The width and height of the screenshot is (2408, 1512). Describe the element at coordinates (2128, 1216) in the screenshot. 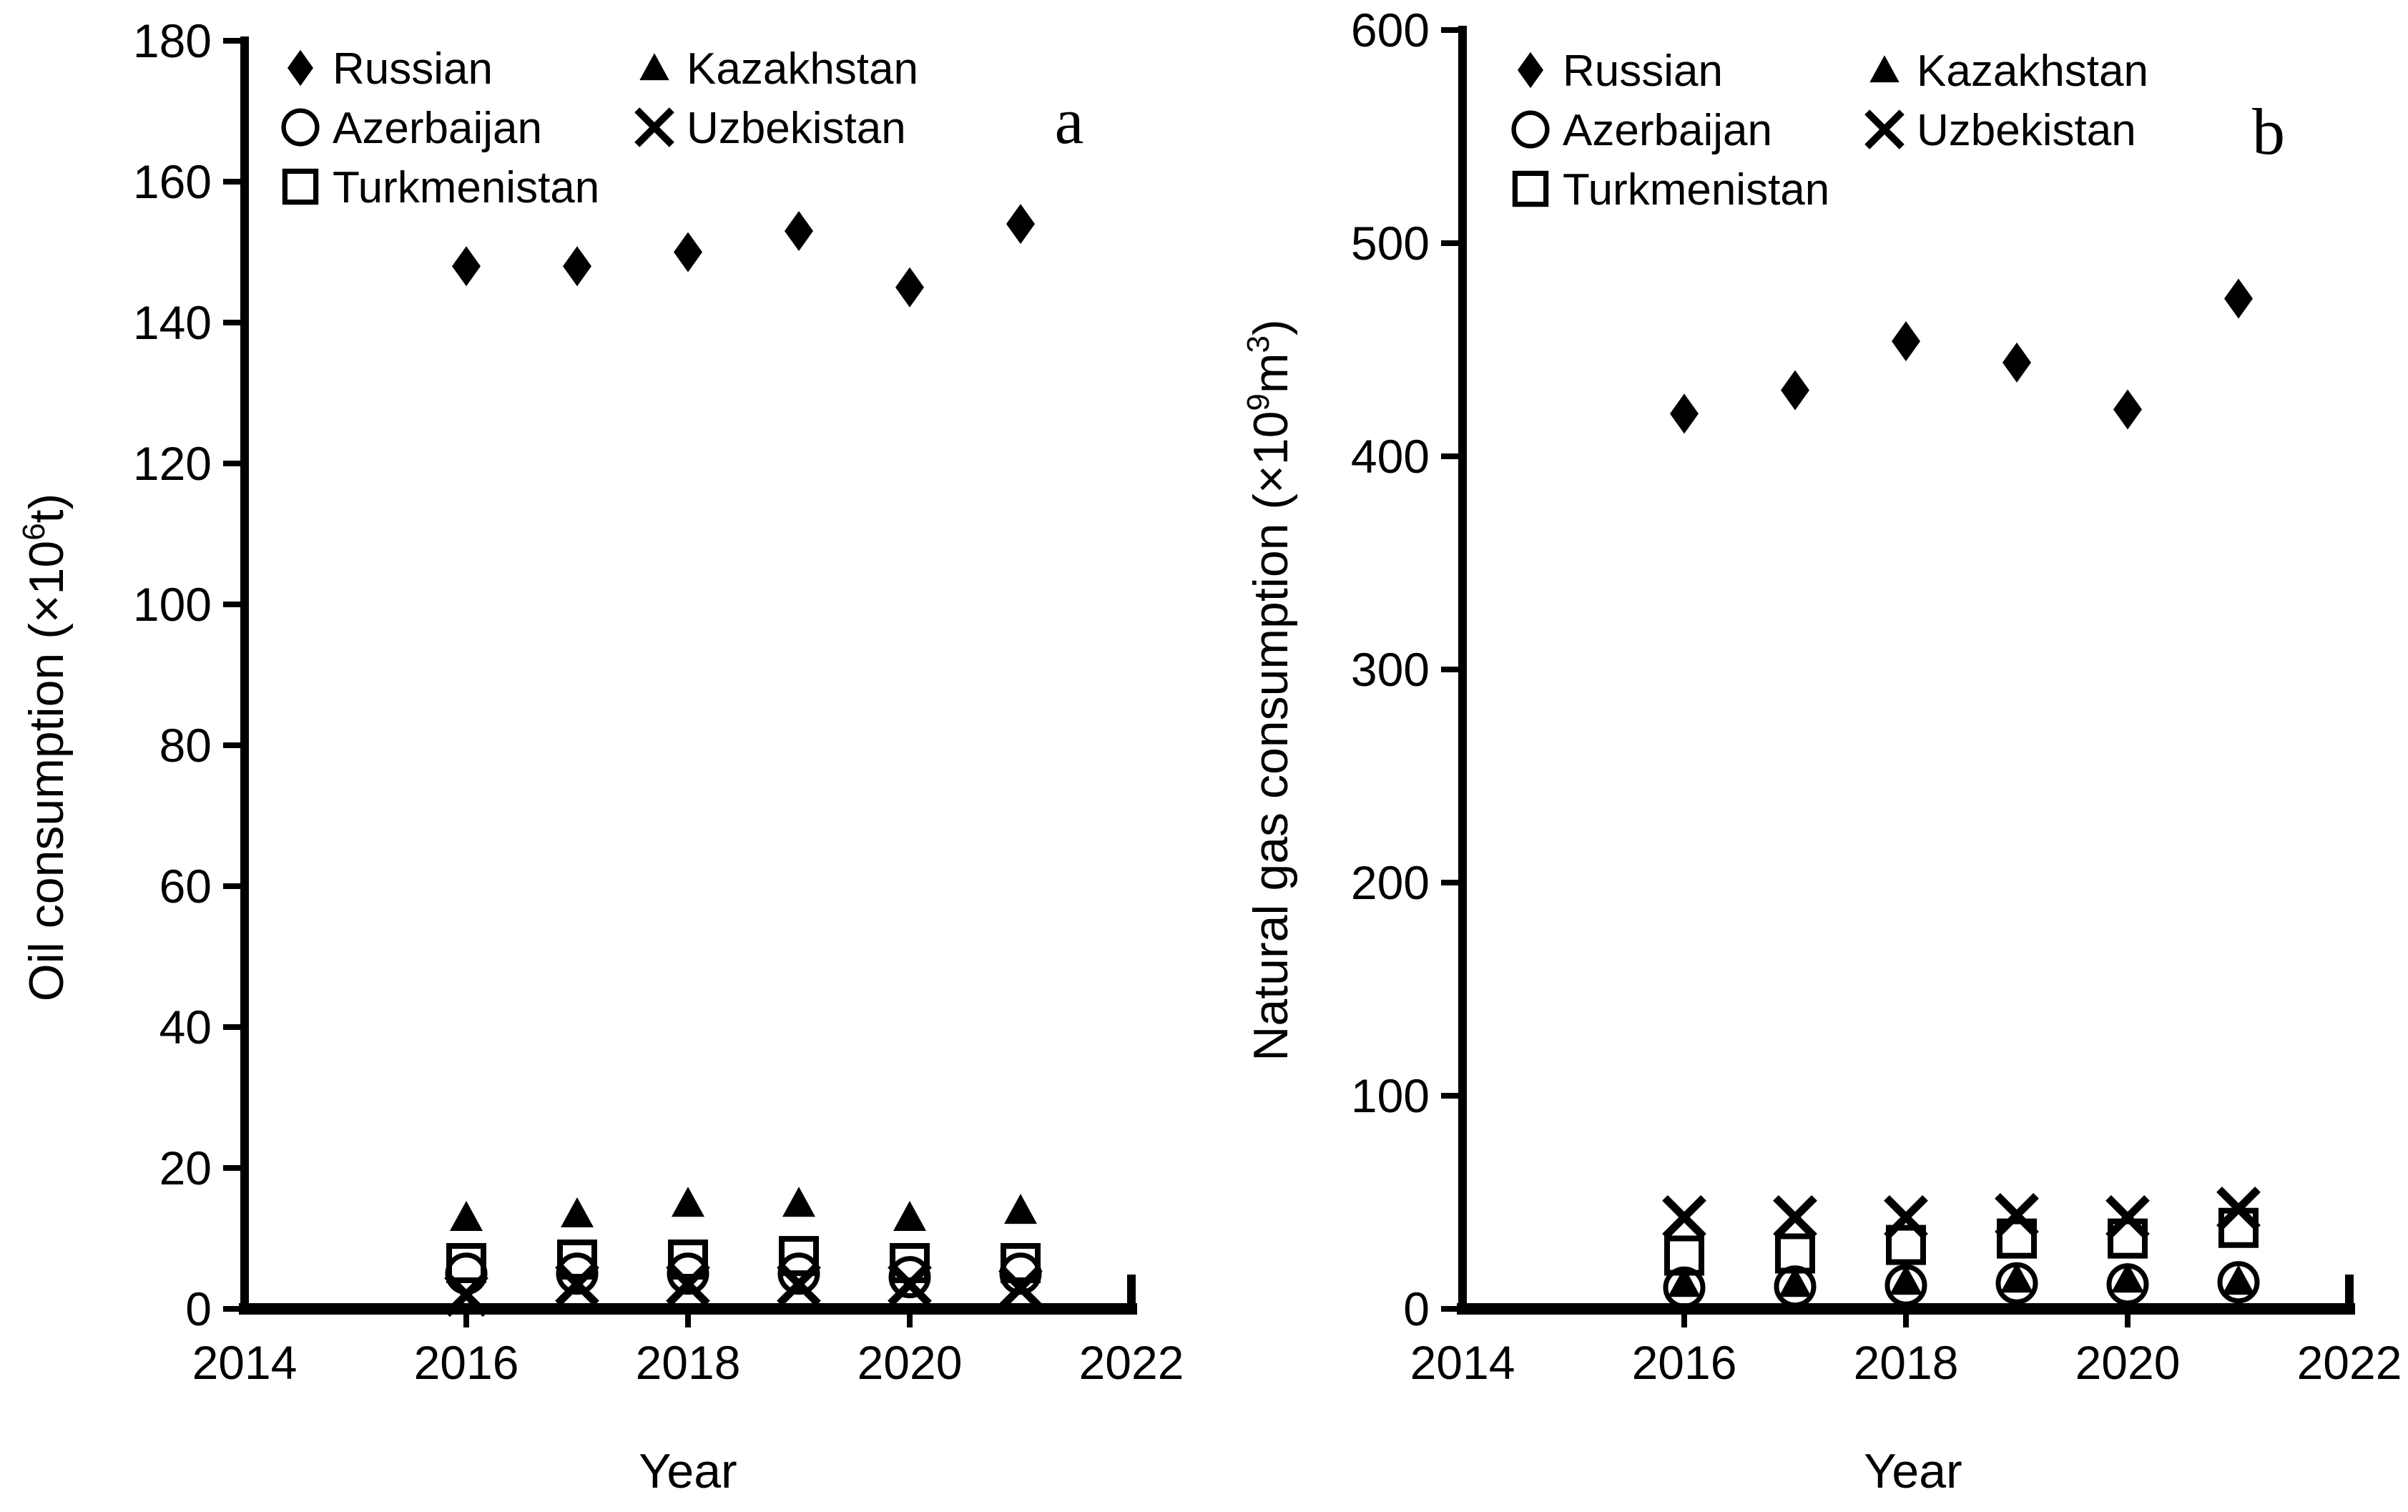

I see `point-b-uzbekistan-2020` at that location.